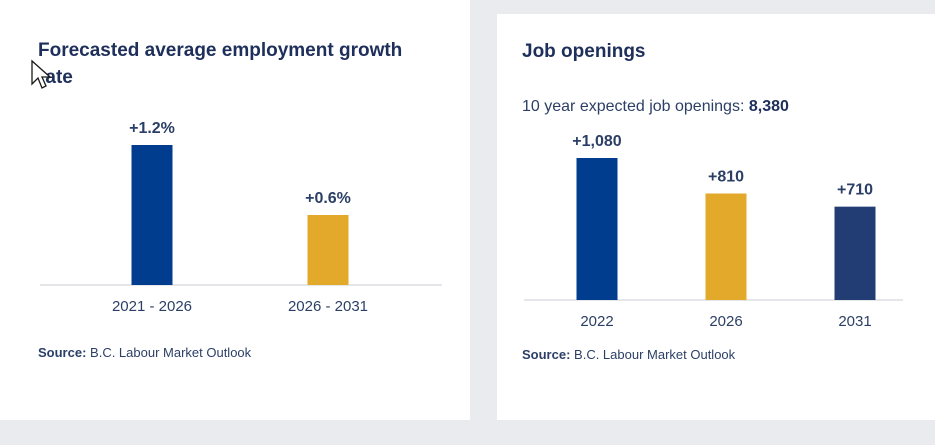 Image resolution: width=935 pixels, height=445 pixels. What do you see at coordinates (725, 321) in the screenshot?
I see `x-tick-label-1: 2026` at bounding box center [725, 321].